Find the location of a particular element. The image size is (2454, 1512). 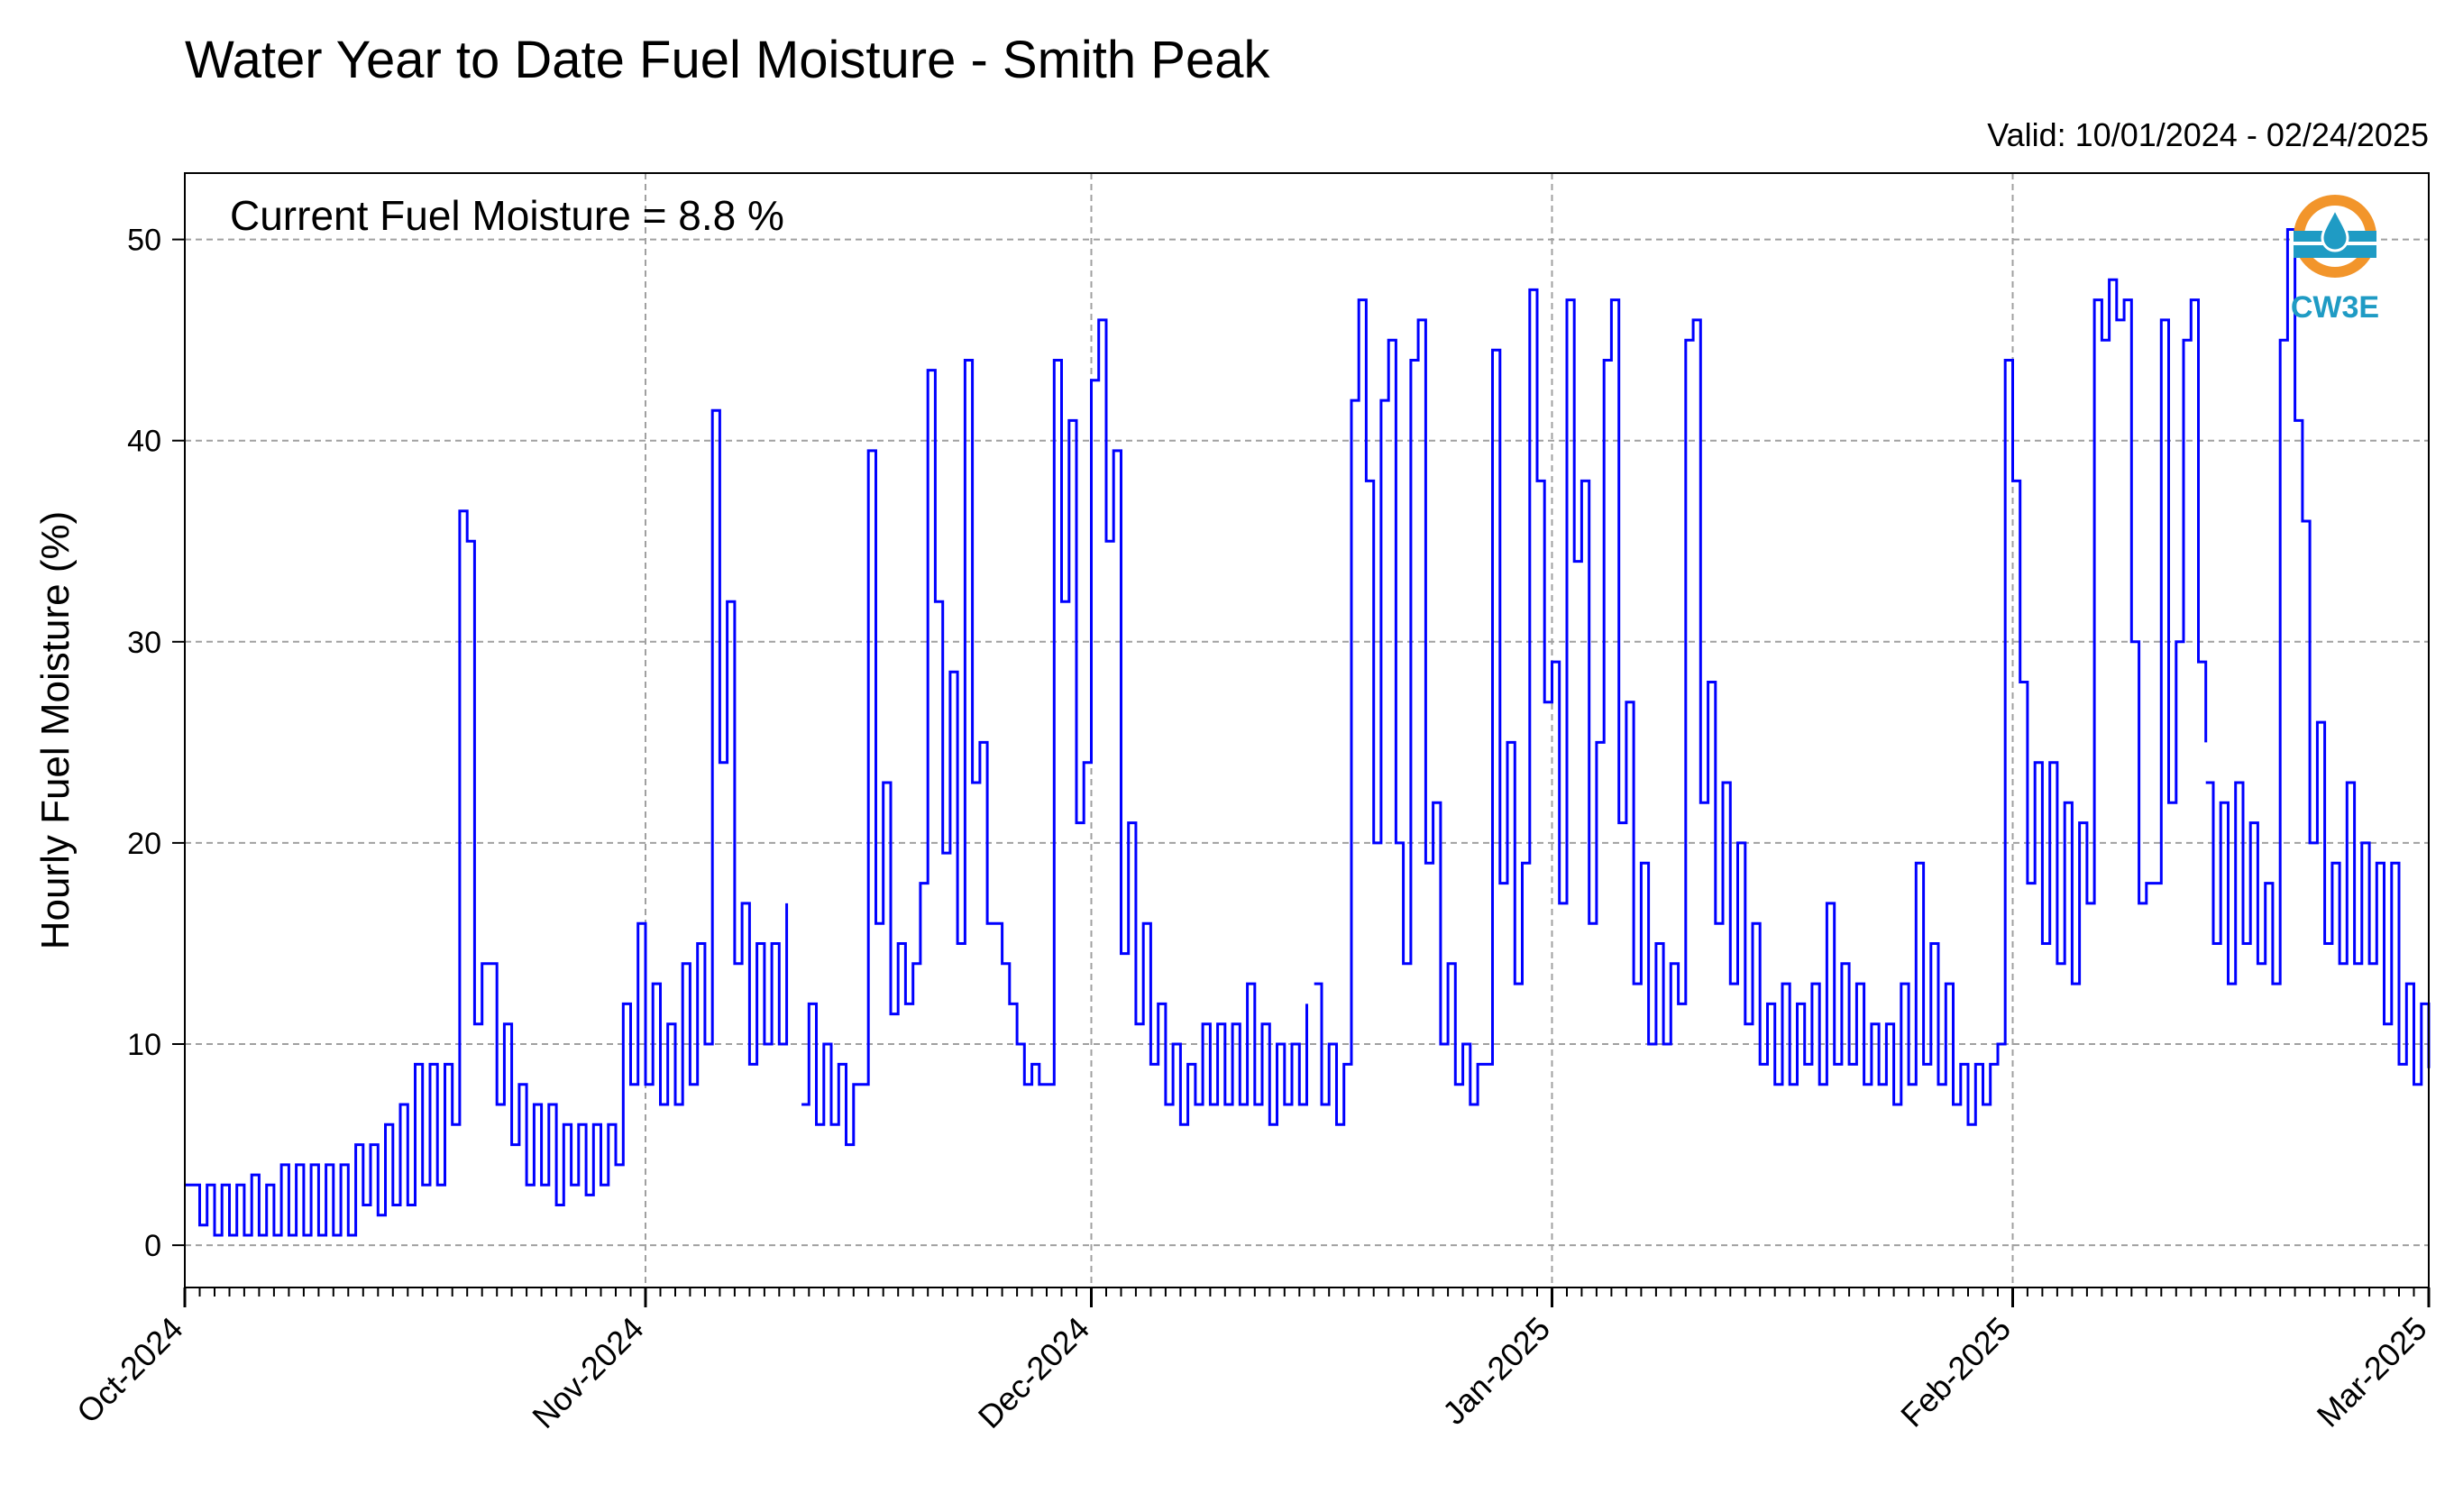

drop-icon is located at coordinates (2335, 229).